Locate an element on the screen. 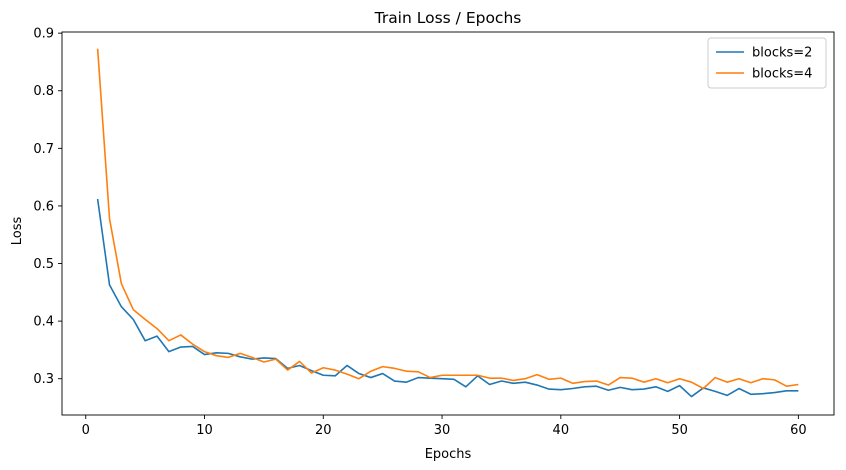 Image resolution: width=846 pixels, height=470 pixels. x-axis: 0 10 20 30 40 50 60 is located at coordinates (444, 426).